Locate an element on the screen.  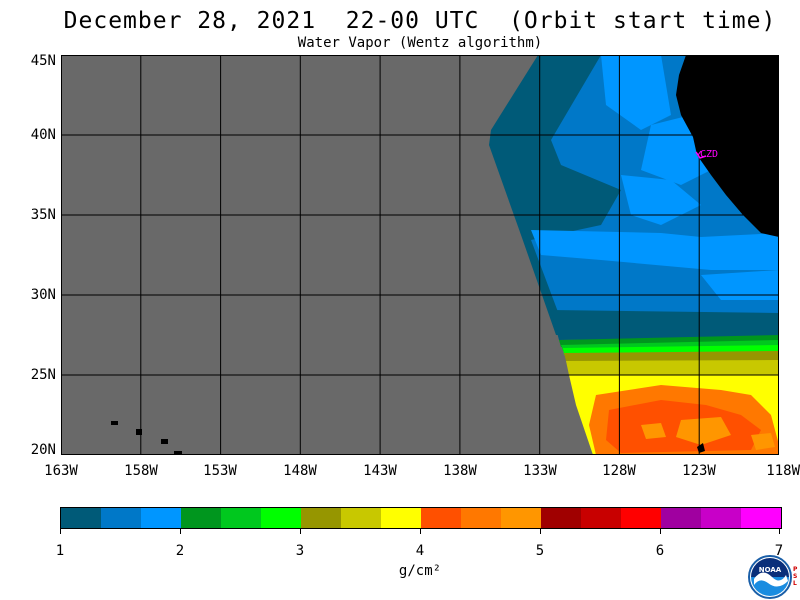
lon-label-128w: 128W is located at coordinates (619, 471).